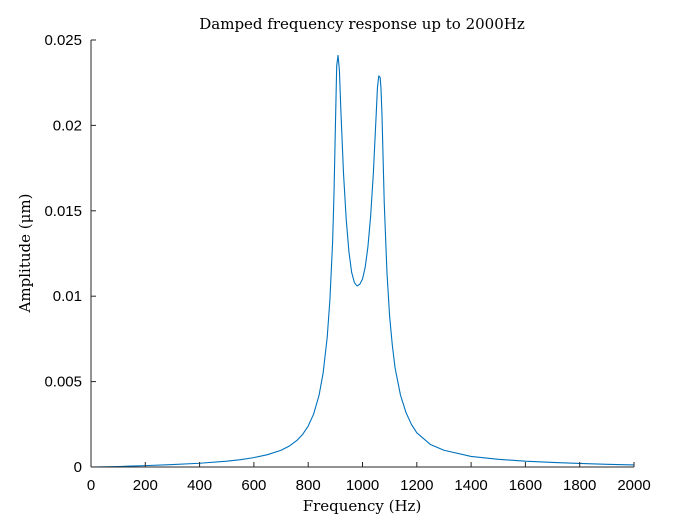 The height and width of the screenshot is (525, 700). Describe the element at coordinates (579, 485) in the screenshot. I see `x-tick-label: 1800` at that location.